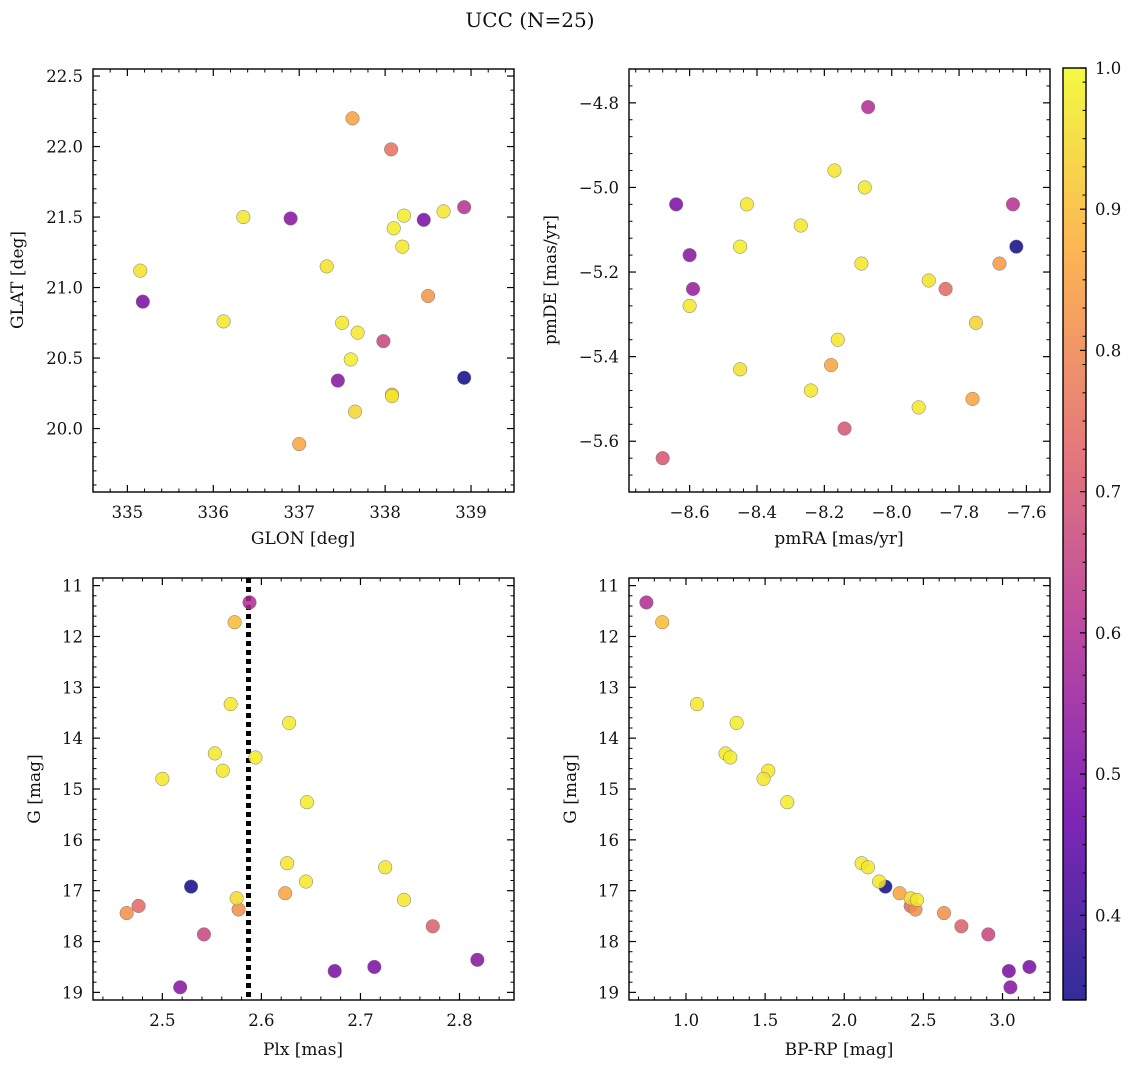 This screenshot has width=1136, height=1067. I want to click on colorbar-ticks: 0.4 0.5 0.6 0.7 0.8 0.9 1.0, so click(1100, 523).